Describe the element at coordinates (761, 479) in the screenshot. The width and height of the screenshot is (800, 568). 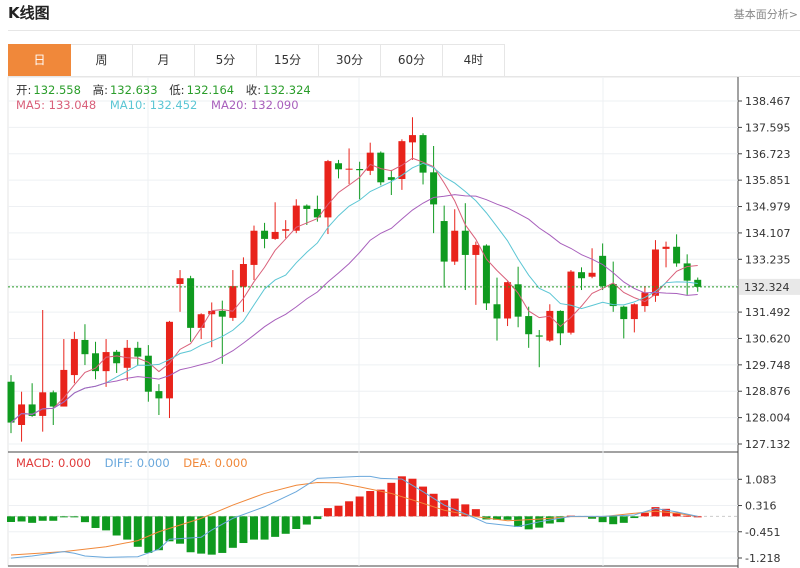
I see `macd-y-tick-label: 1.083` at that location.